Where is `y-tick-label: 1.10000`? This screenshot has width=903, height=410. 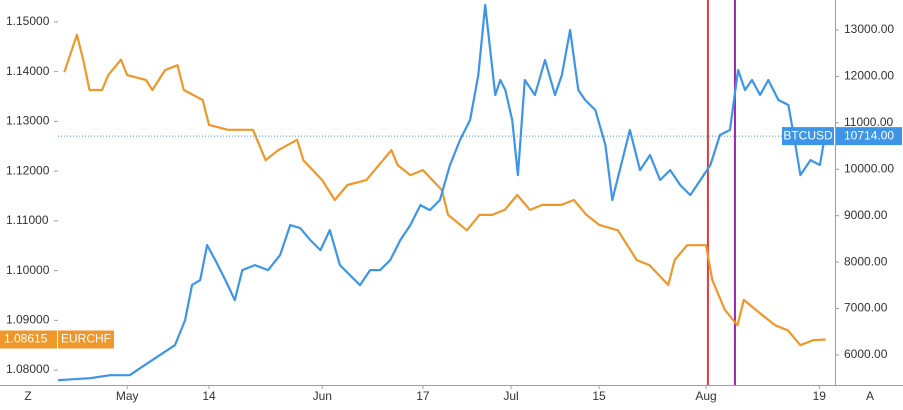
y-tick-label: 1.10000 is located at coordinates (28, 270).